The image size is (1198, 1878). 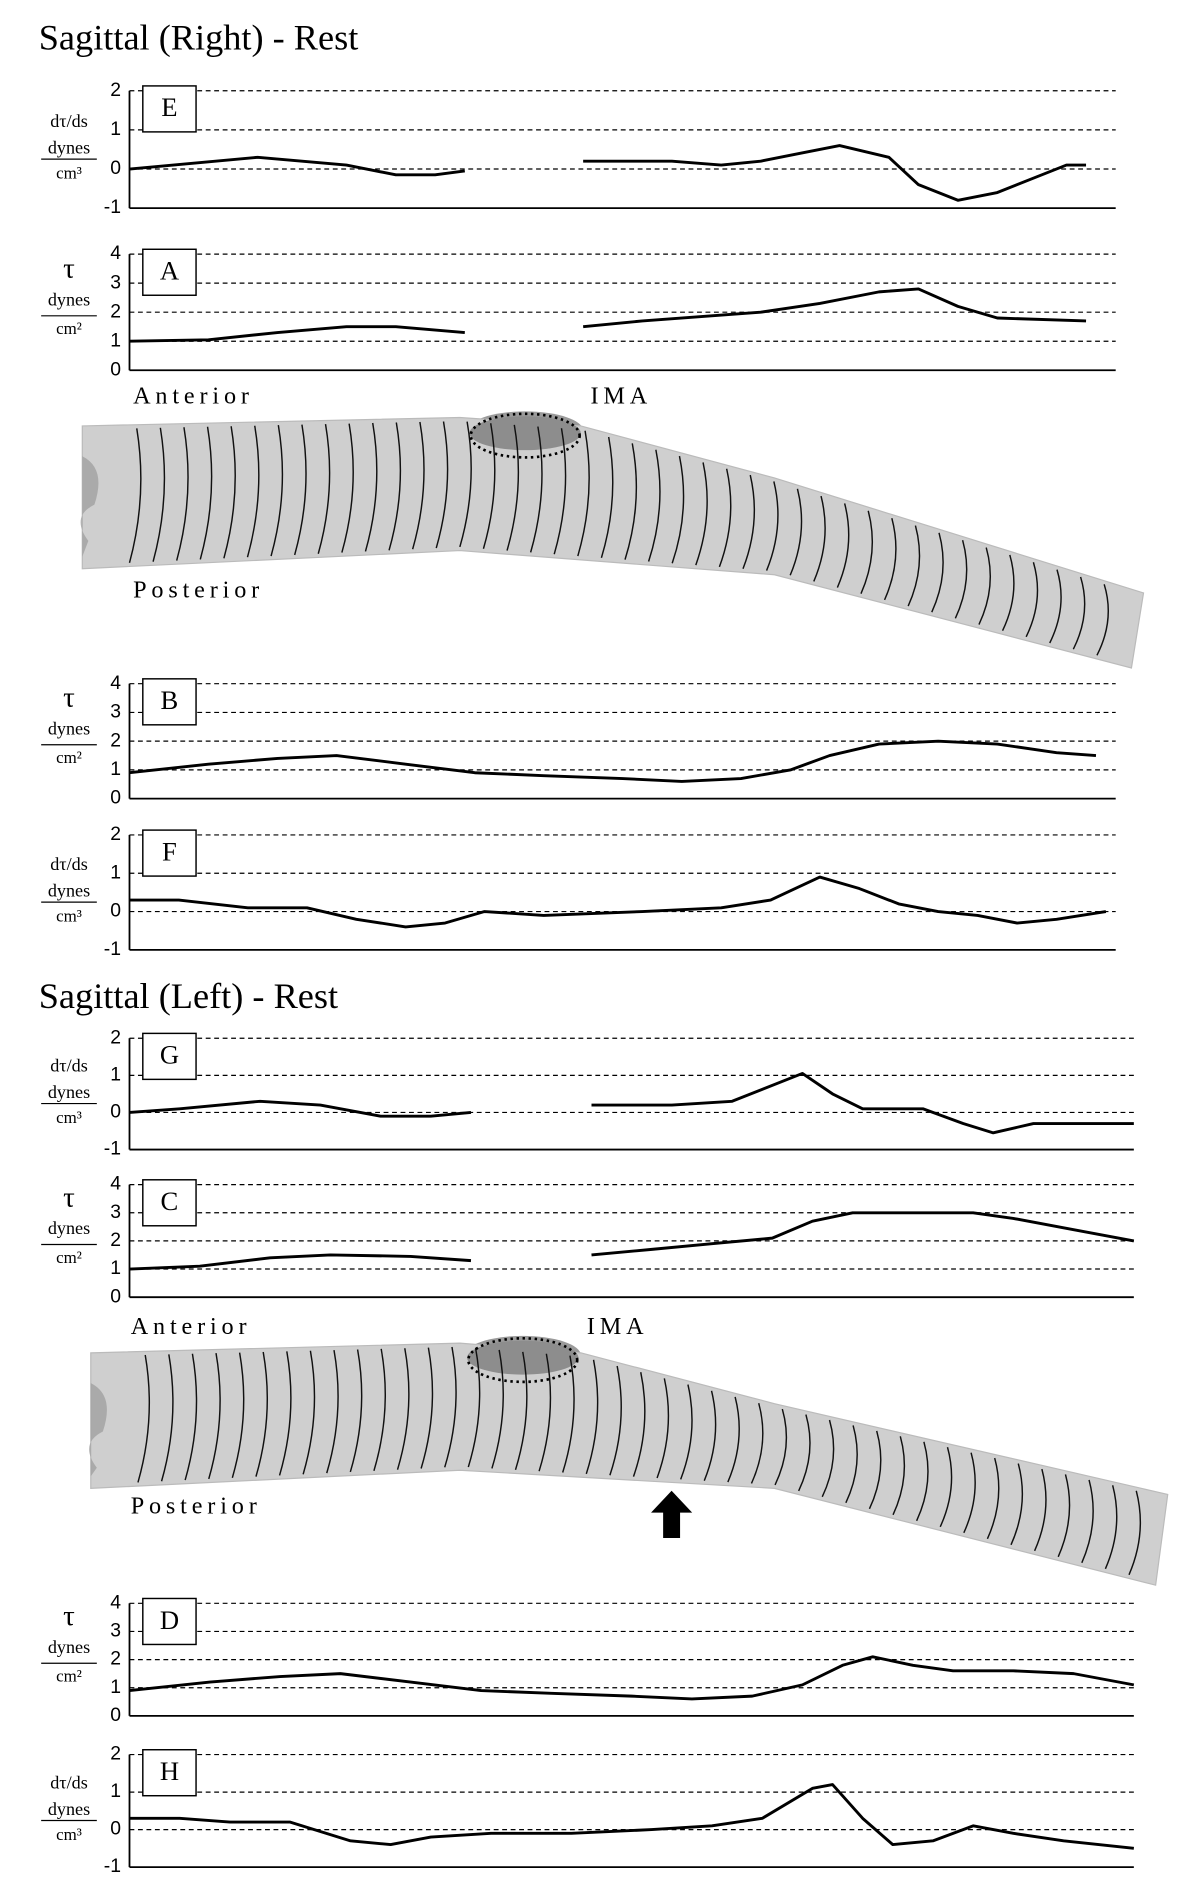 I want to click on panel-label: F, so click(x=169, y=851).